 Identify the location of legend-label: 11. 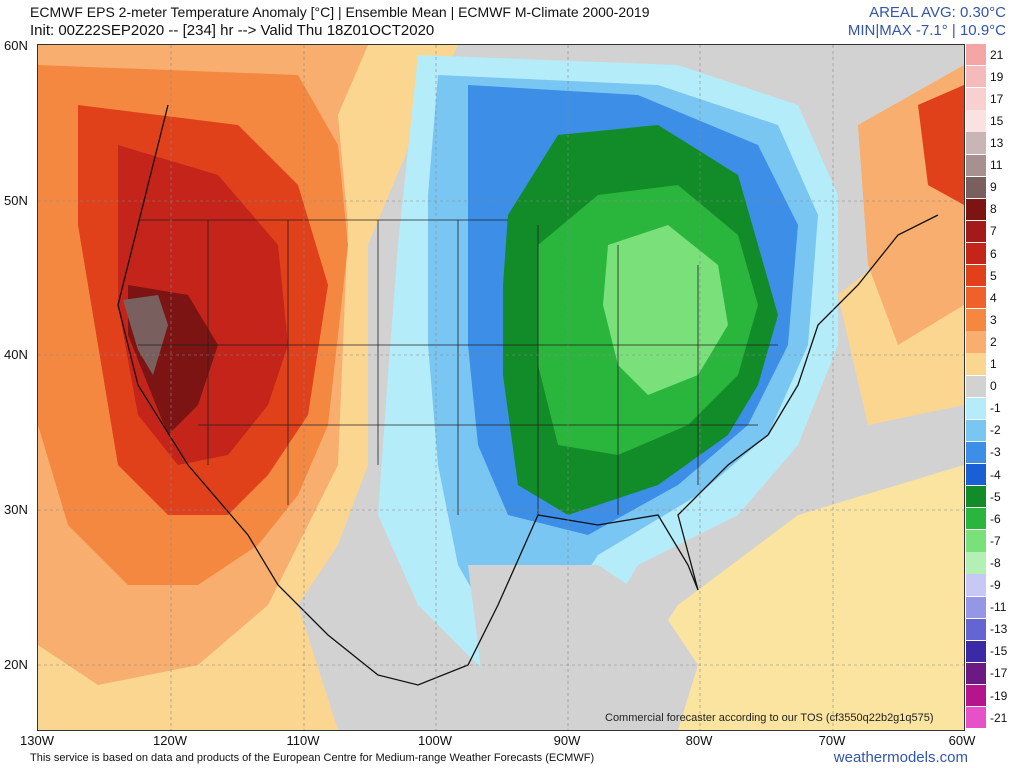
(996, 165).